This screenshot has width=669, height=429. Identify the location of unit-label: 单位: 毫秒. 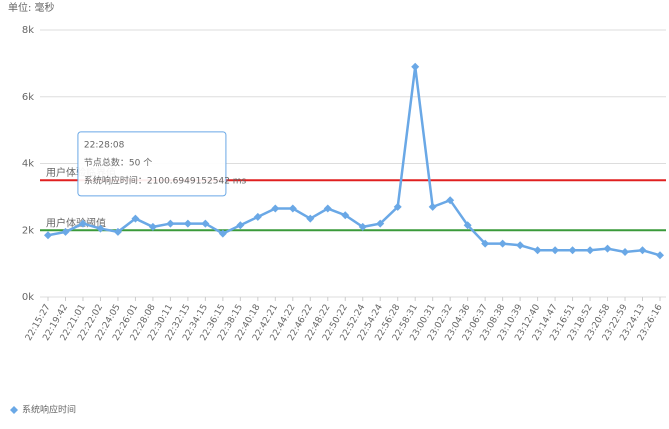
(31, 7).